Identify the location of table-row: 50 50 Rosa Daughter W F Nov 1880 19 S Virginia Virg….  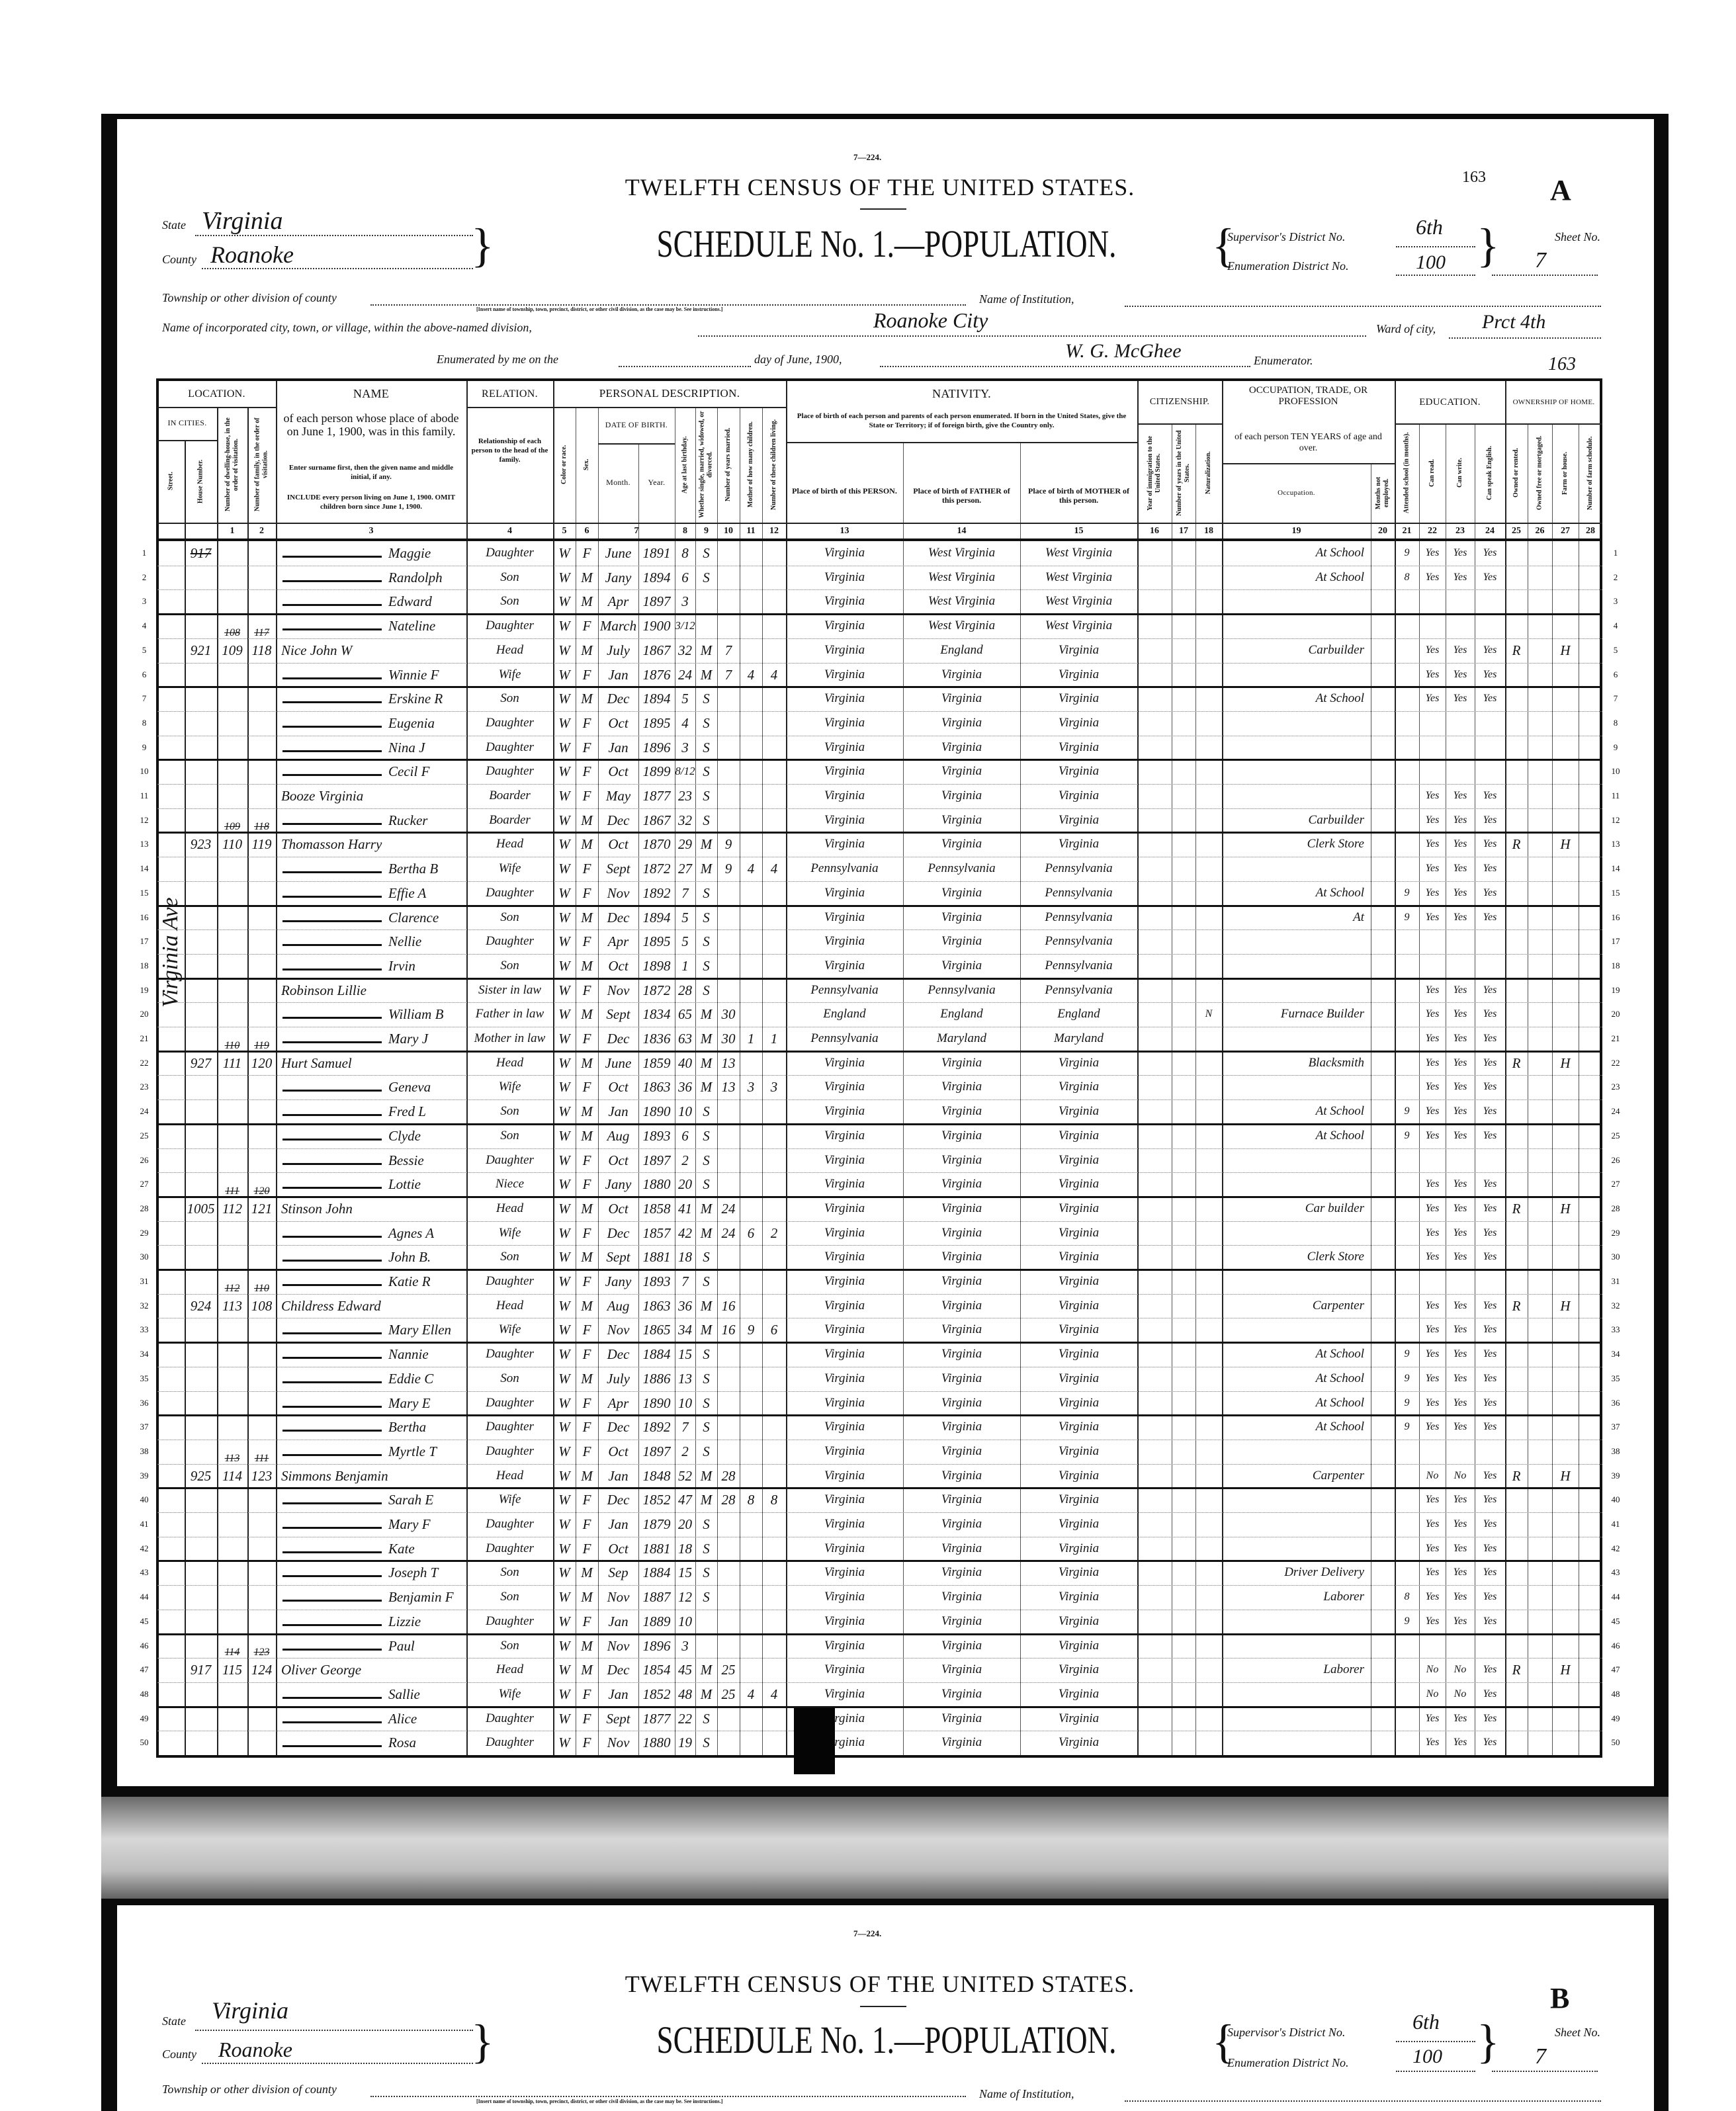
(868, 1743).